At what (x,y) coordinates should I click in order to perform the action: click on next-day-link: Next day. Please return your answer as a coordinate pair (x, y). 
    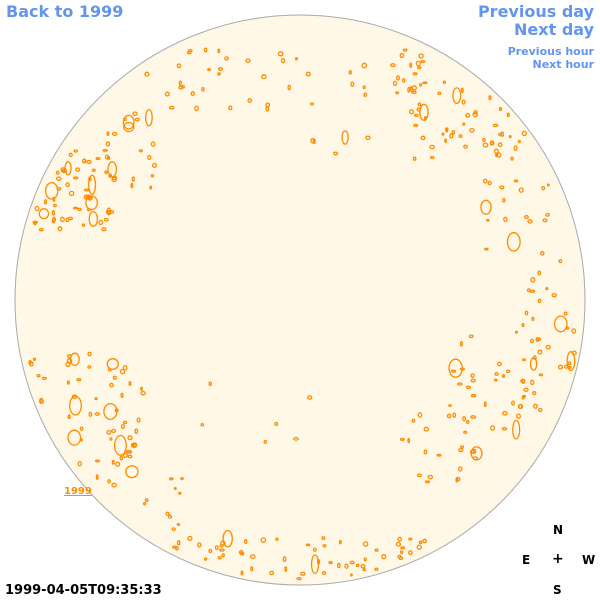
    Looking at the image, I should click on (554, 29).